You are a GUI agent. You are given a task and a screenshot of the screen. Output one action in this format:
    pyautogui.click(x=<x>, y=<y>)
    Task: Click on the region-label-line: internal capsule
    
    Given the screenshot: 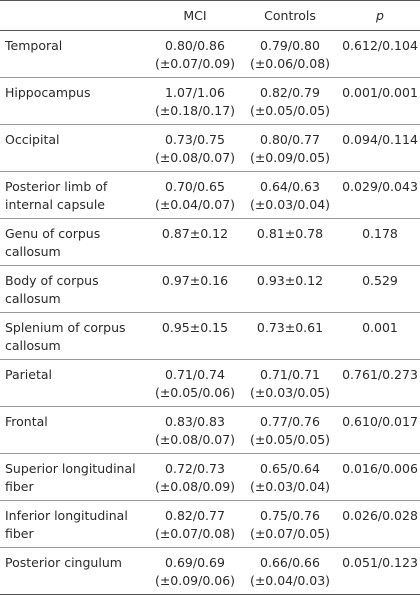 What is the action you would take?
    pyautogui.click(x=55, y=204)
    